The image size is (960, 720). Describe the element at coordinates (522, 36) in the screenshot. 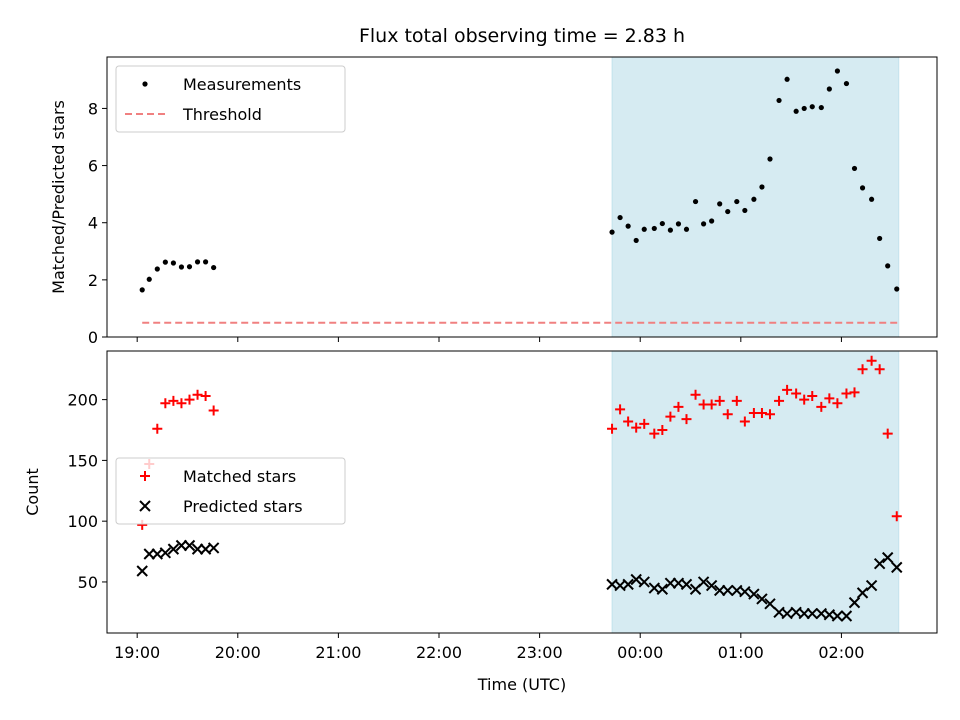

I see `chart-title: Flux total observing time = 2.83 h` at that location.